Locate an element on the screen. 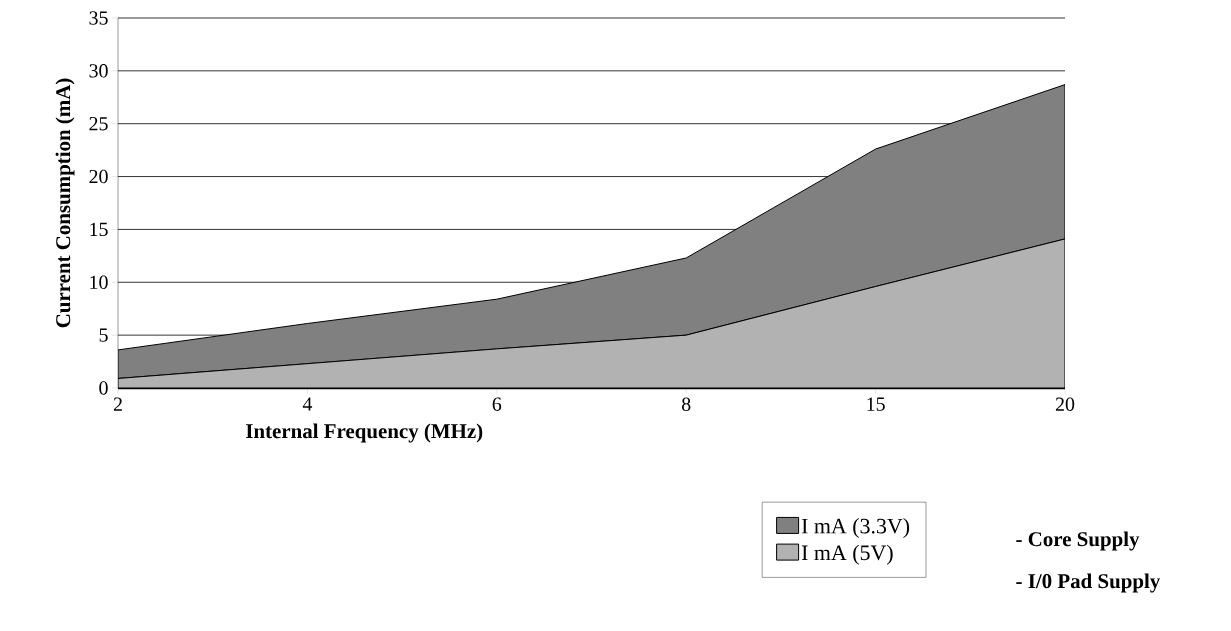  y-tick-label: 0 is located at coordinates (103, 388).